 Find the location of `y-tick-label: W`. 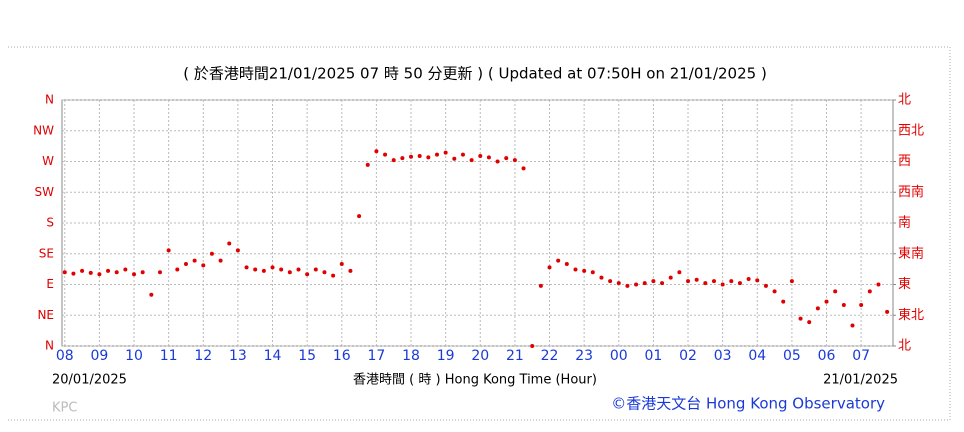

y-tick-label: W is located at coordinates (48, 161).